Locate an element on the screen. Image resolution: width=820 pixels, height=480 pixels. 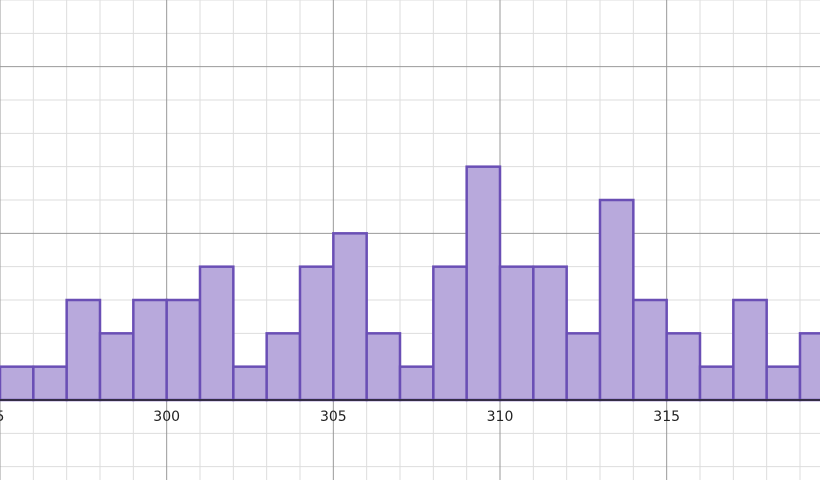
x-tick-label: 300 is located at coordinates (166, 417).